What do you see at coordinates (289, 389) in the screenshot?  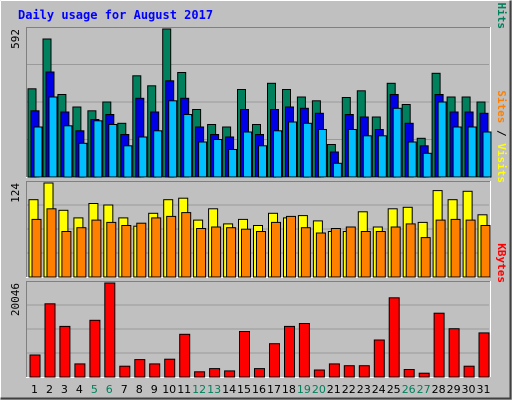 I see `day-label: 18` at bounding box center [289, 389].